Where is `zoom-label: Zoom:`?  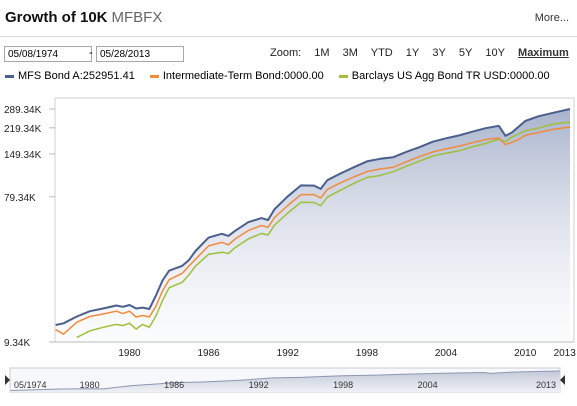 zoom-label: Zoom: is located at coordinates (286, 53).